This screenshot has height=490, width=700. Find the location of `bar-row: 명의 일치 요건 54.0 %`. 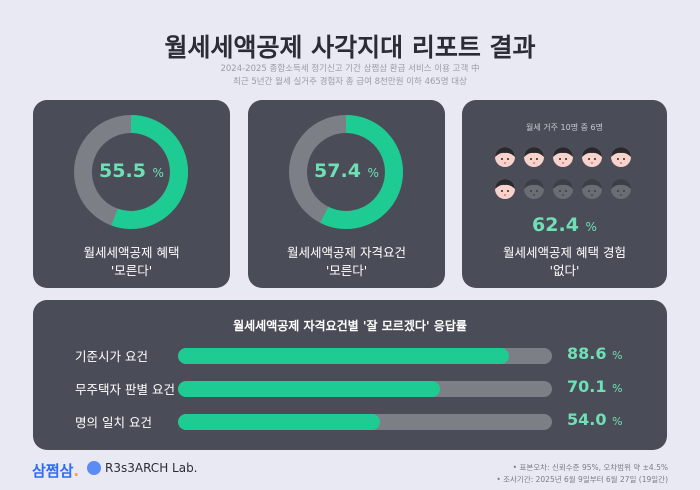

bar-row: 명의 일치 요건 54.0 % is located at coordinates (350, 421).